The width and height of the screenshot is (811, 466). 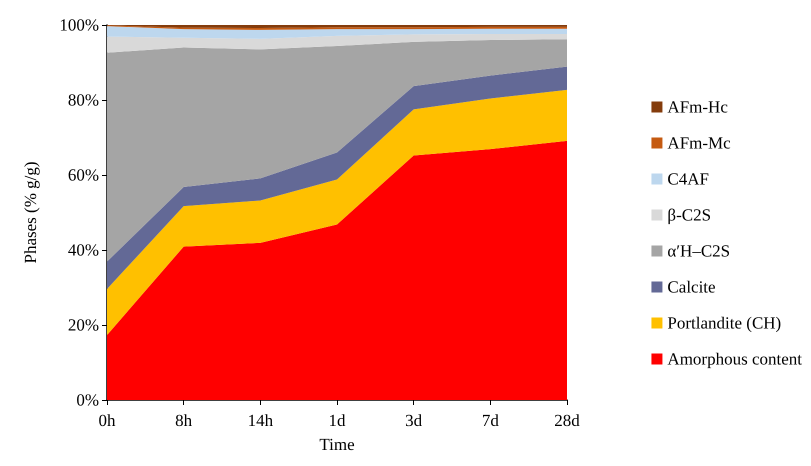 What do you see at coordinates (107, 420) in the screenshot?
I see `x-tick-label: 0h` at bounding box center [107, 420].